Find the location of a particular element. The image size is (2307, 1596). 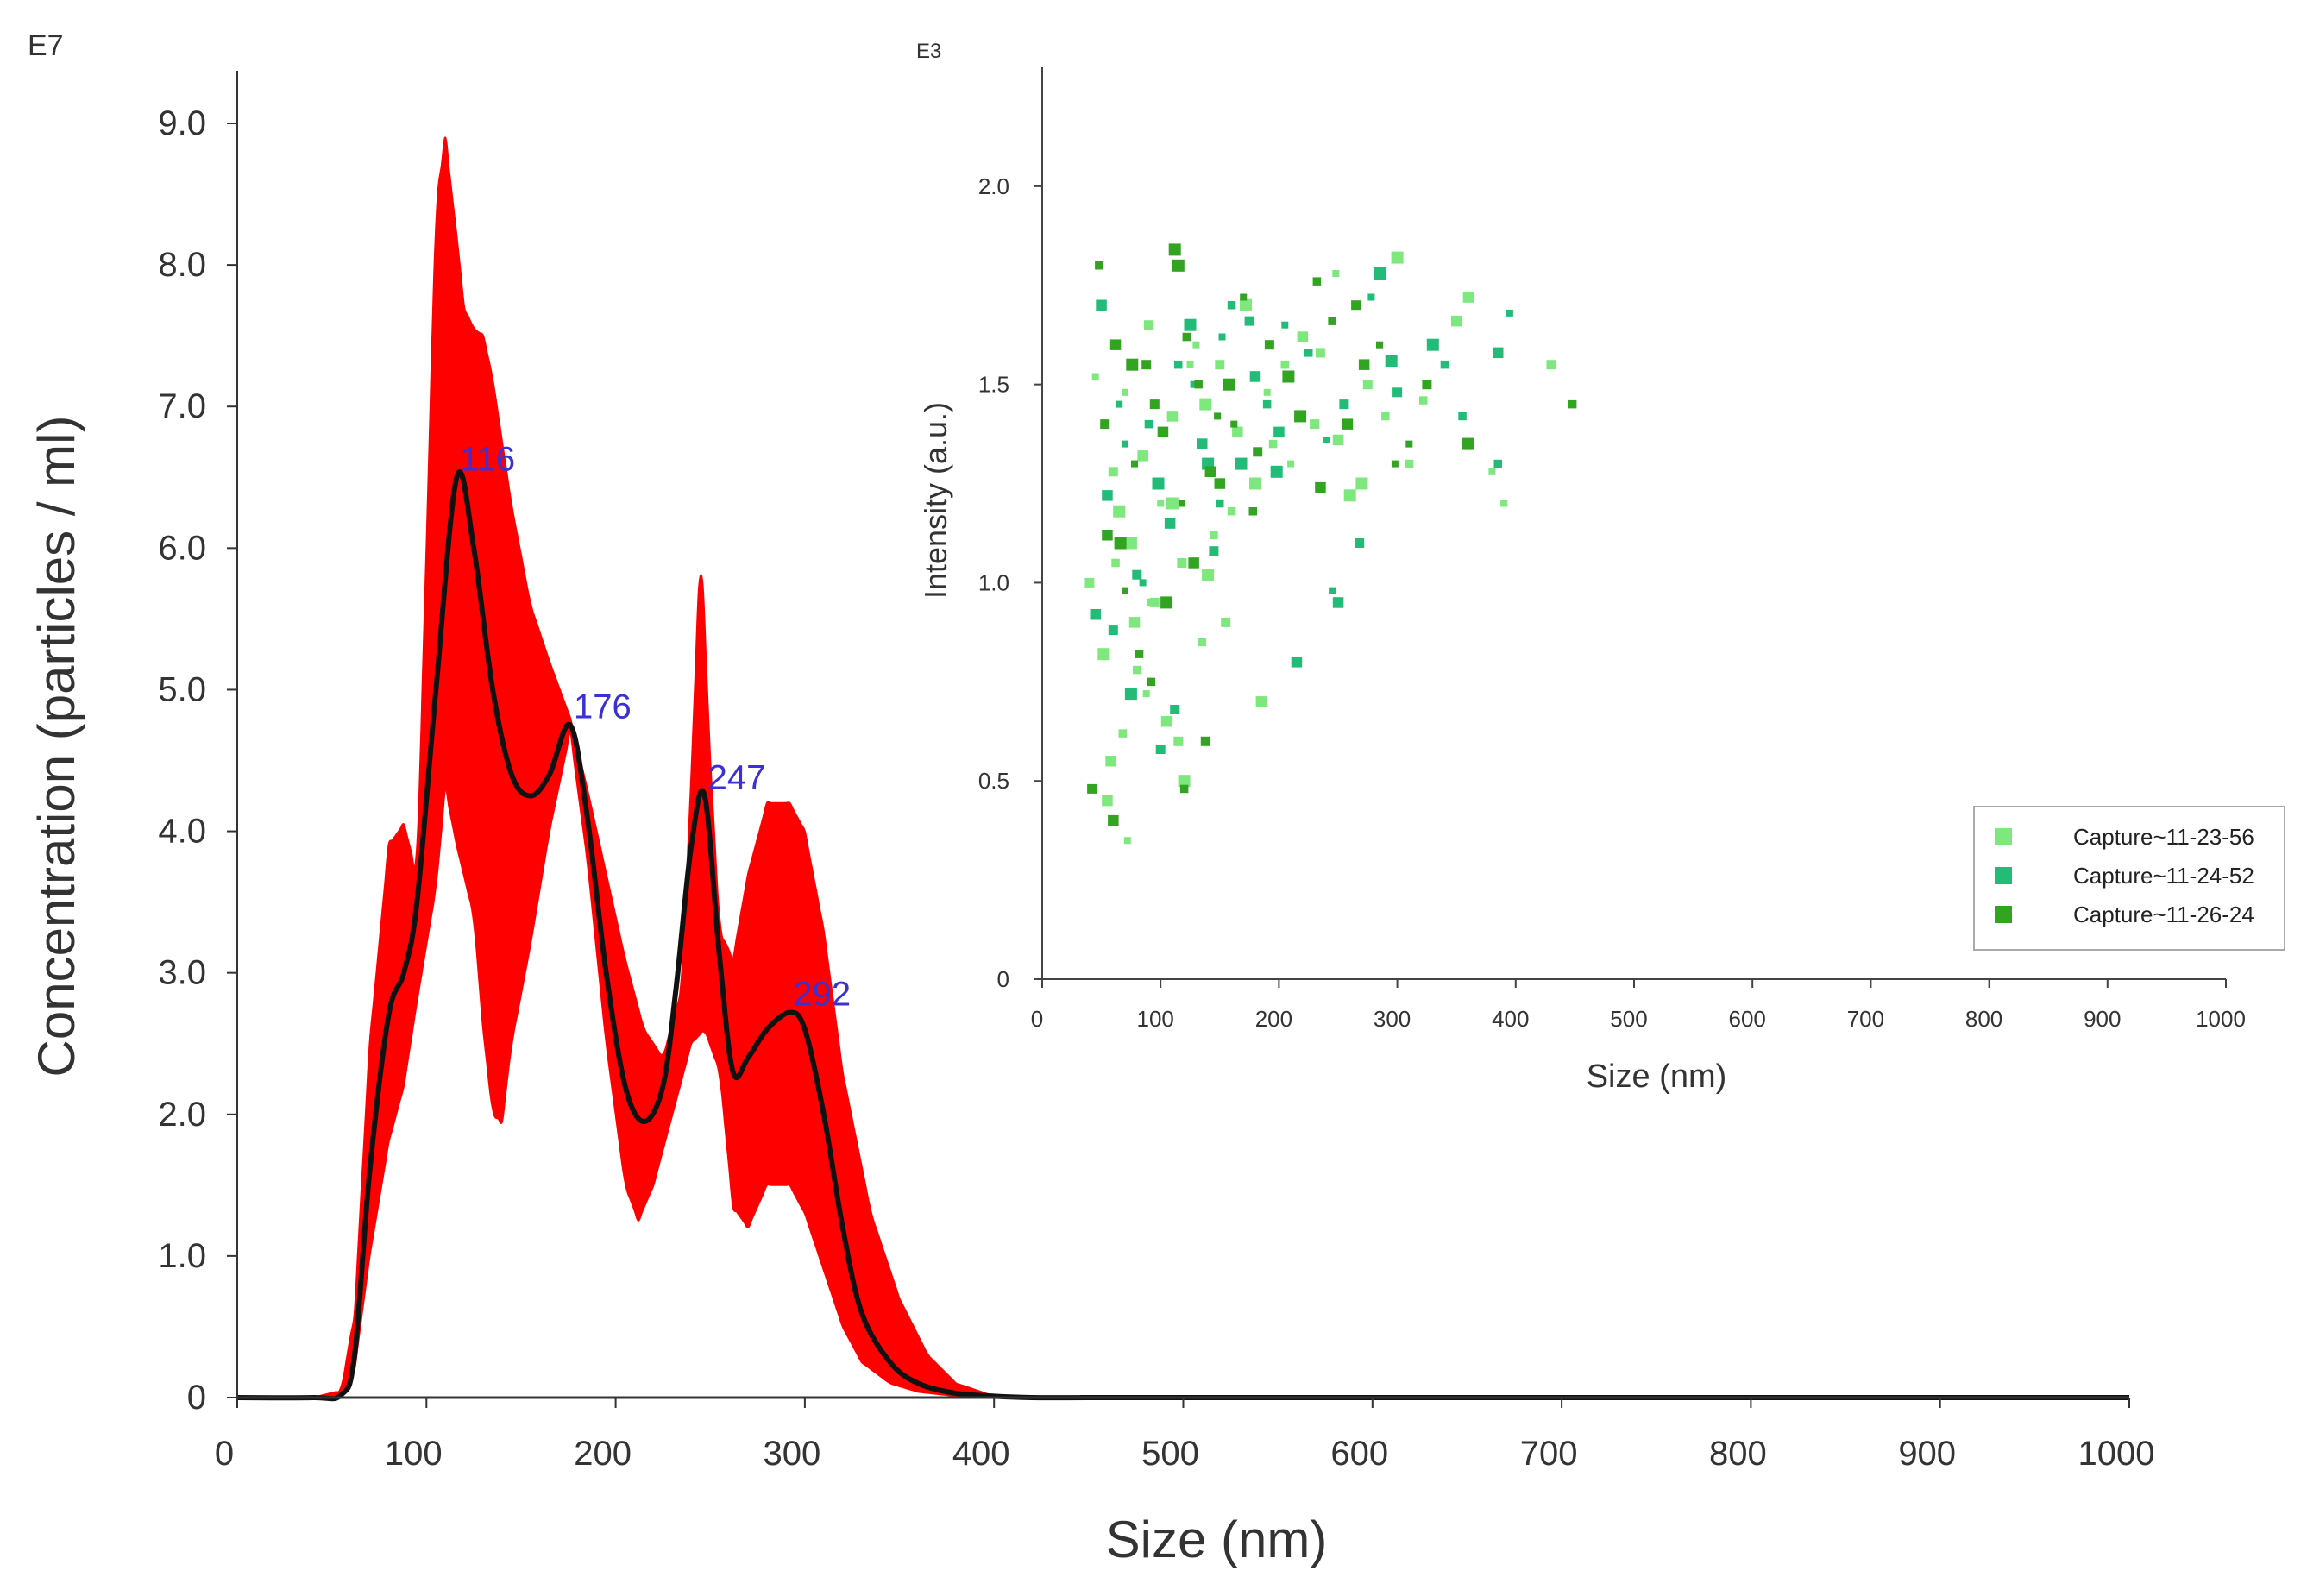

main-y-tick-label: 3.0 is located at coordinates (182, 973).